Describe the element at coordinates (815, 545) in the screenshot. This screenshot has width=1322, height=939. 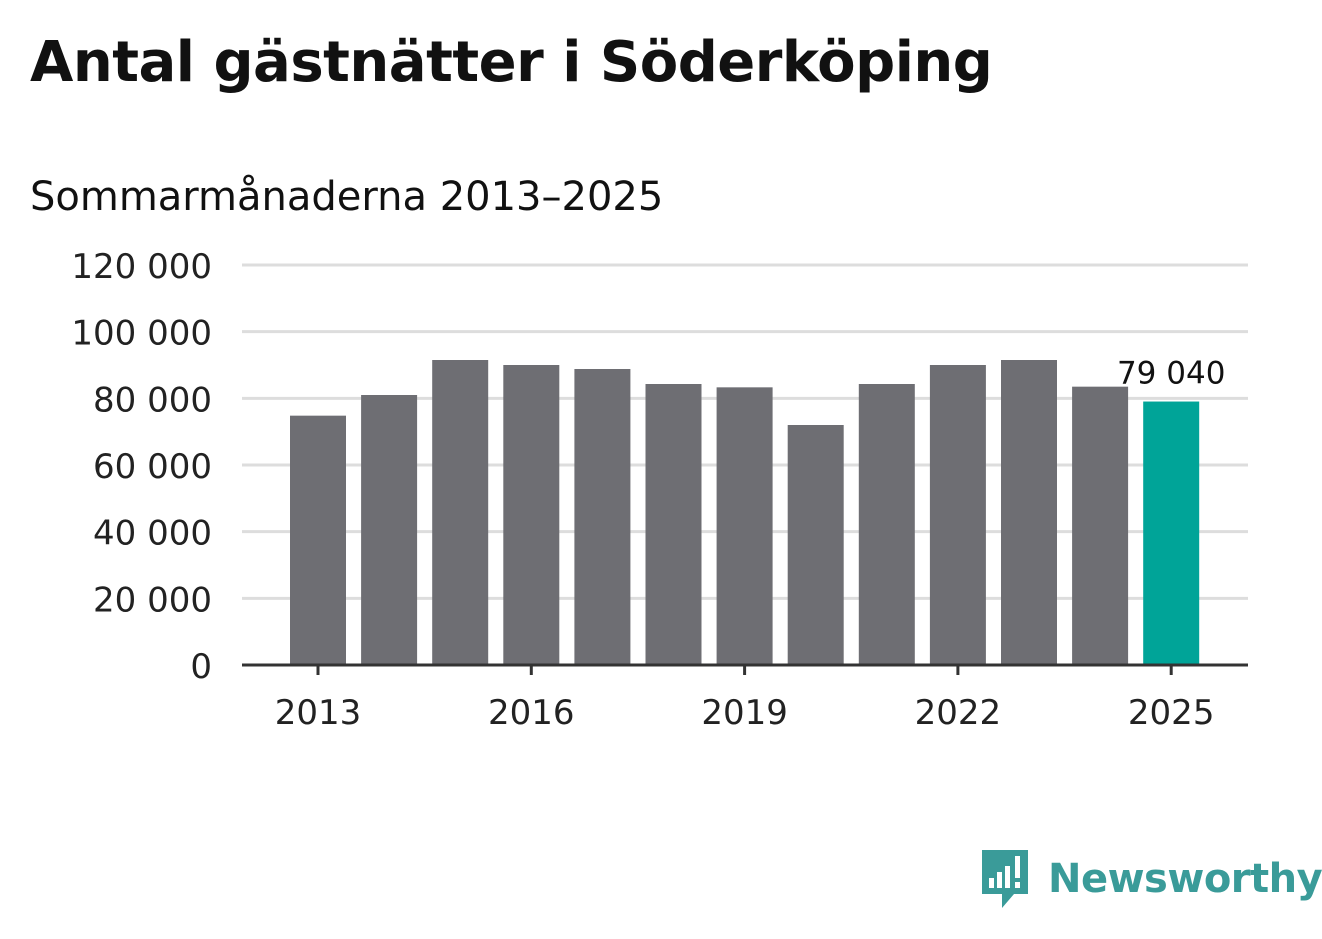
I see `bar-2020` at that location.